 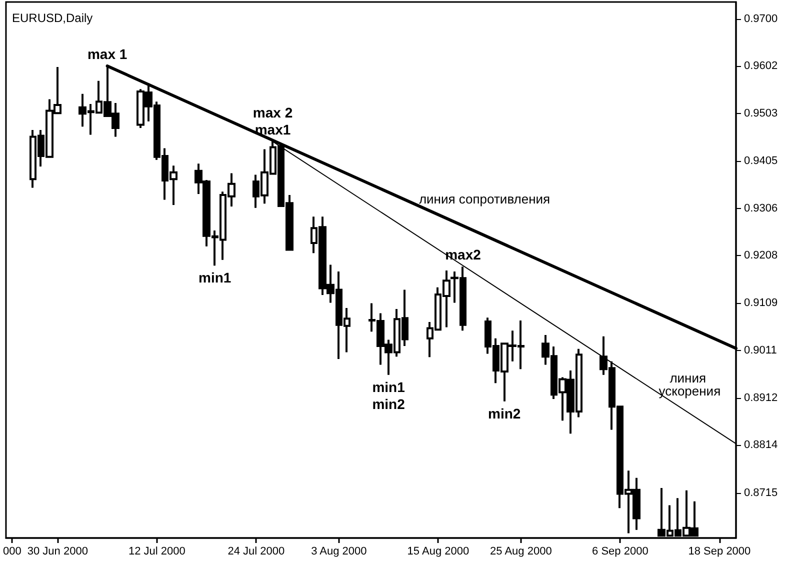 What do you see at coordinates (438, 552) in the screenshot?
I see `x-tick-label: 15 Aug 2000` at bounding box center [438, 552].